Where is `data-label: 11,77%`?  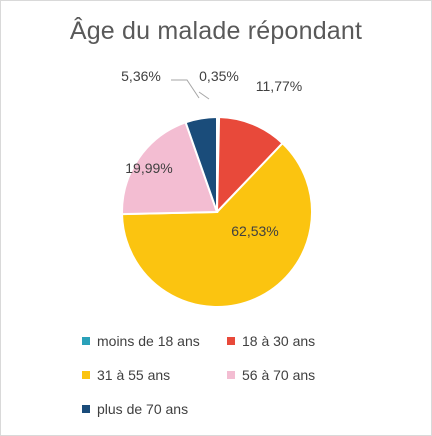
data-label: 11,77% is located at coordinates (279, 86).